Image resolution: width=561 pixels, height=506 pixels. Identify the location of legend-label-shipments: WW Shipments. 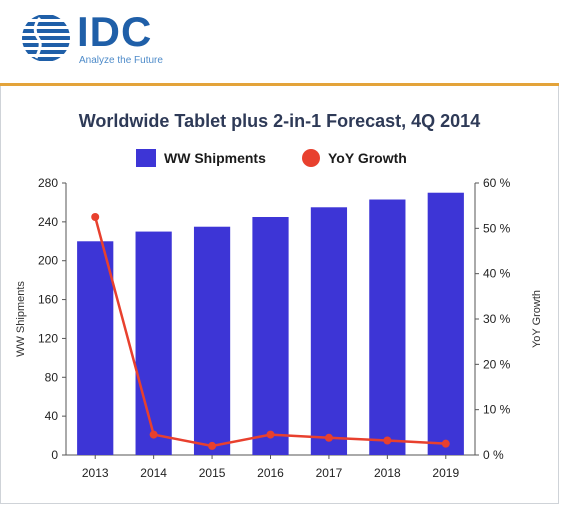
(215, 158).